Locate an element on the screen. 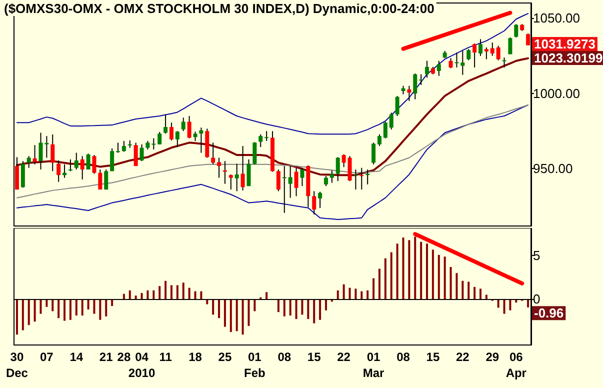 The width and height of the screenshot is (603, 388). x-tick-label: 18 is located at coordinates (195, 357).